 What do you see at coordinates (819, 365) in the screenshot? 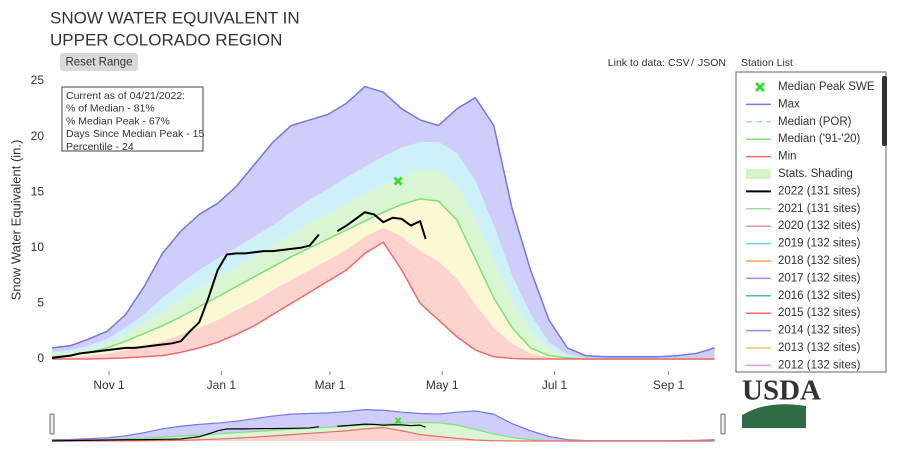
I see `legend-label: 2012 (132 sites)` at bounding box center [819, 365].